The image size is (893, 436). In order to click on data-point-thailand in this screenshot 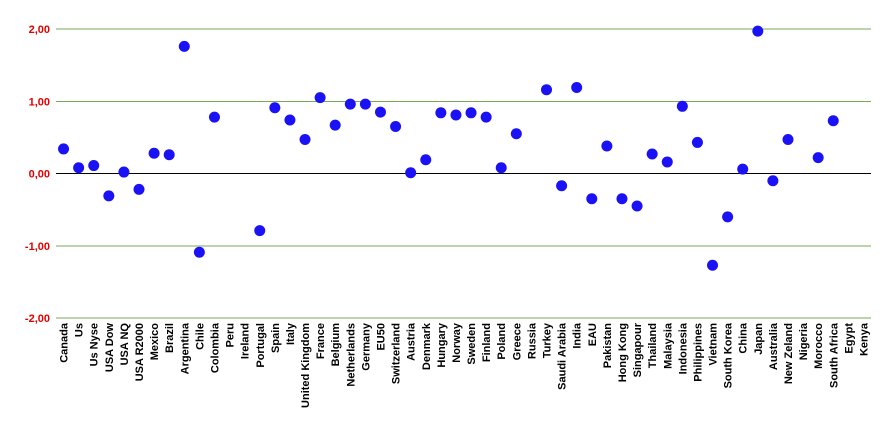, I will do `click(652, 154)`.